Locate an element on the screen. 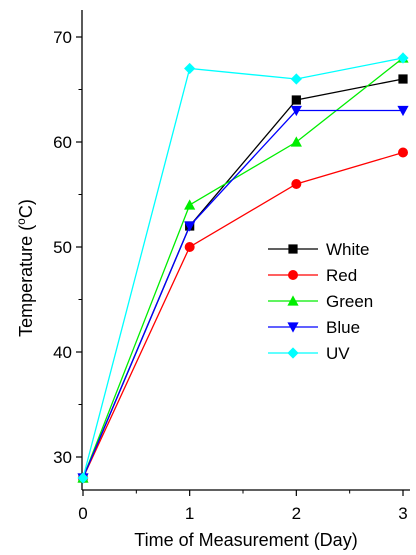  y-tick-label: 30 is located at coordinates (62, 457).